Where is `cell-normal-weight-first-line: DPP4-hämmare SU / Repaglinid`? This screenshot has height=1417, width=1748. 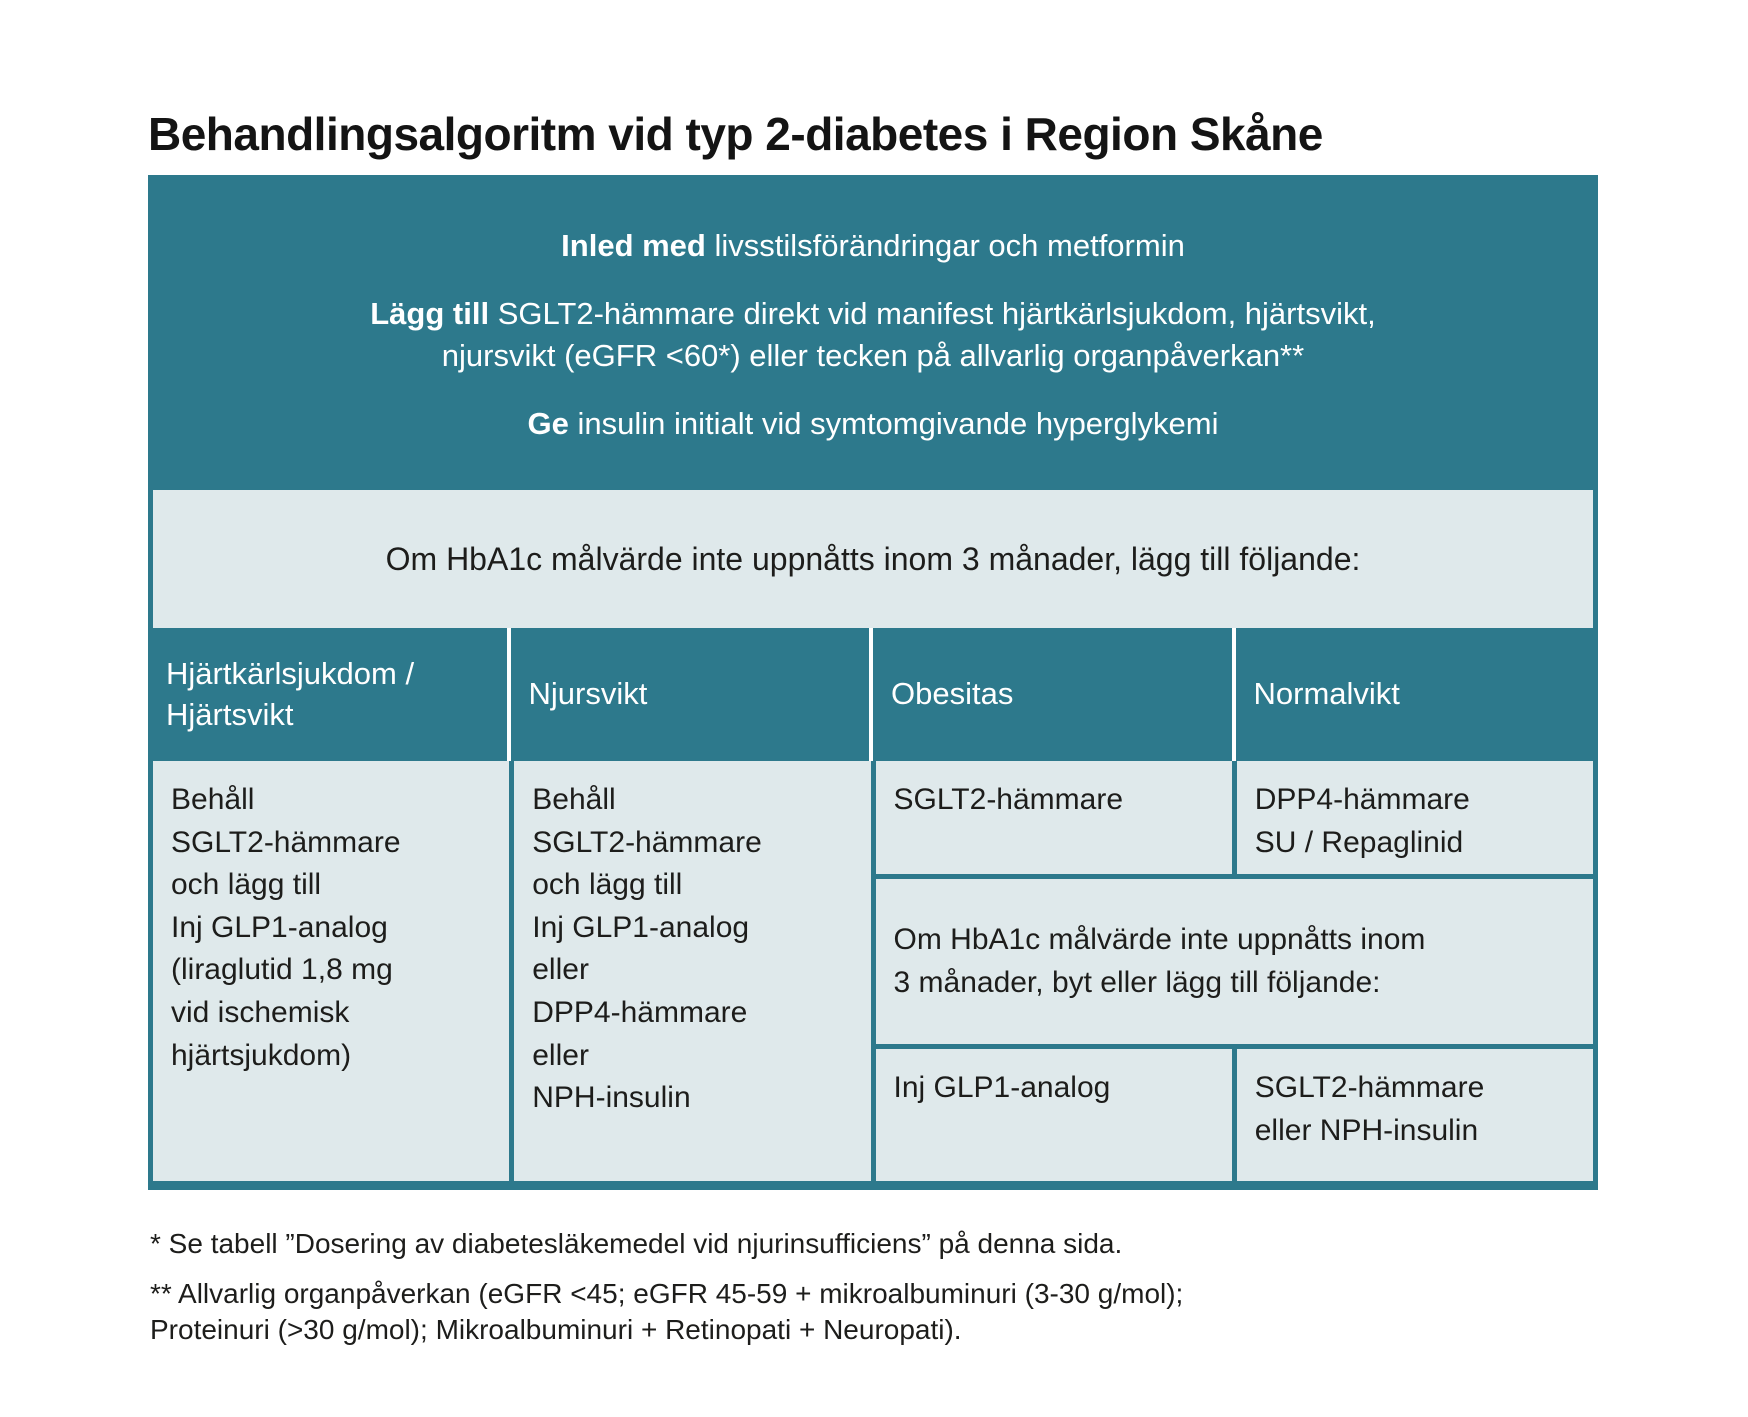 cell-normal-weight-first-line: DPP4-hämmare SU / Repaglinid is located at coordinates (1414, 817).